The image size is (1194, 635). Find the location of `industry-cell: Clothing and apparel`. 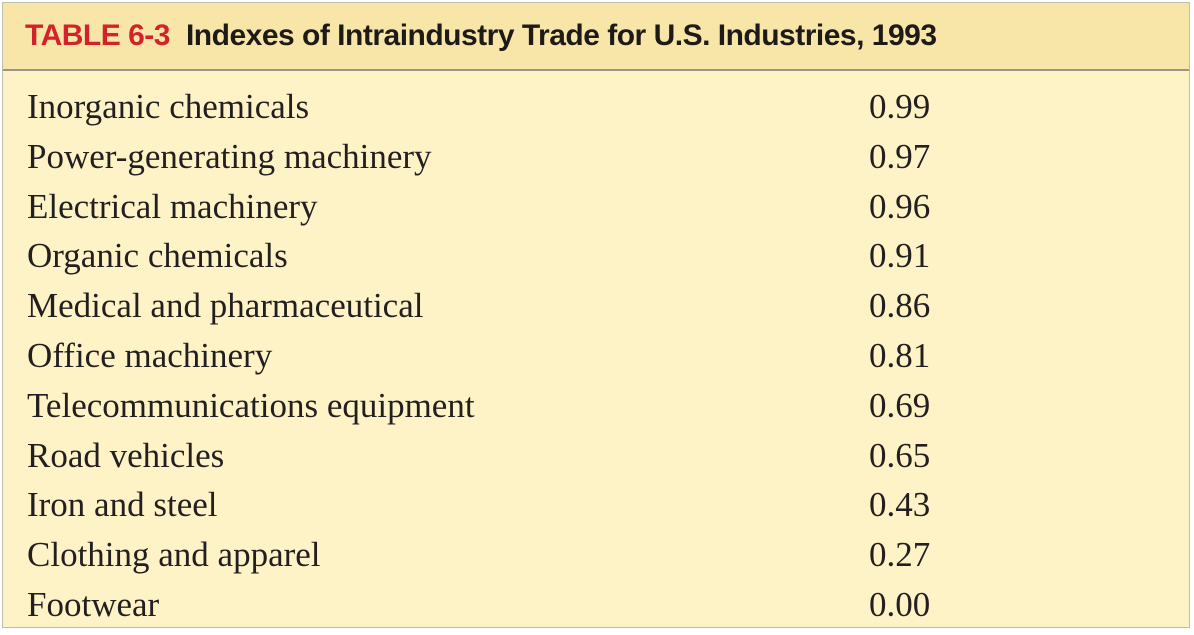

industry-cell: Clothing and apparel is located at coordinates (174, 555).